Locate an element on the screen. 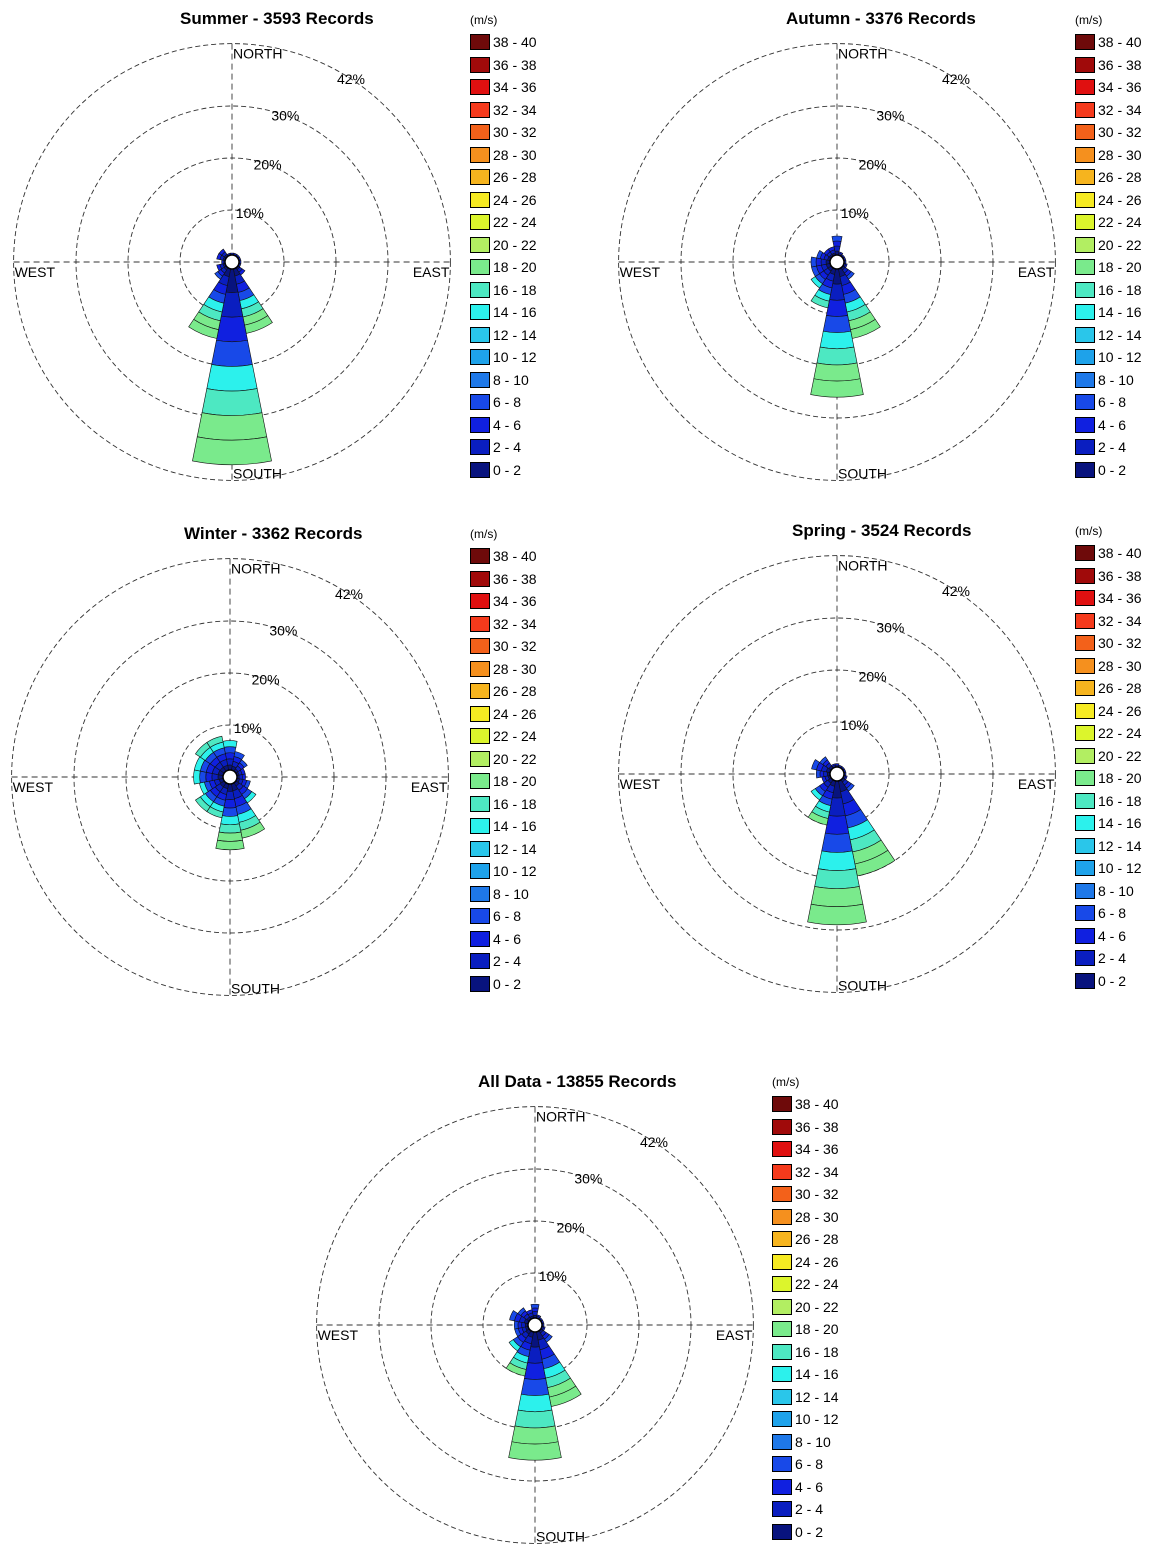  direction-label-east: EAST is located at coordinates (734, 1335).